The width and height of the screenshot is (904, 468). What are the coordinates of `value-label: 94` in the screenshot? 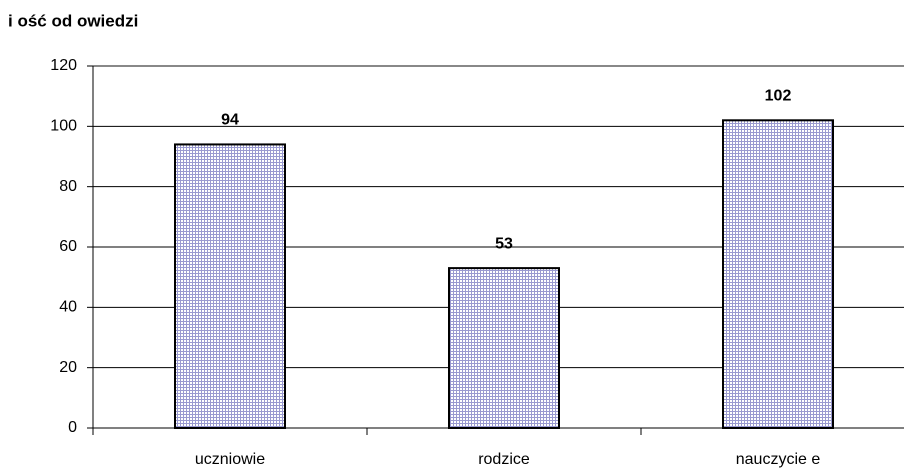 It's located at (230, 120).